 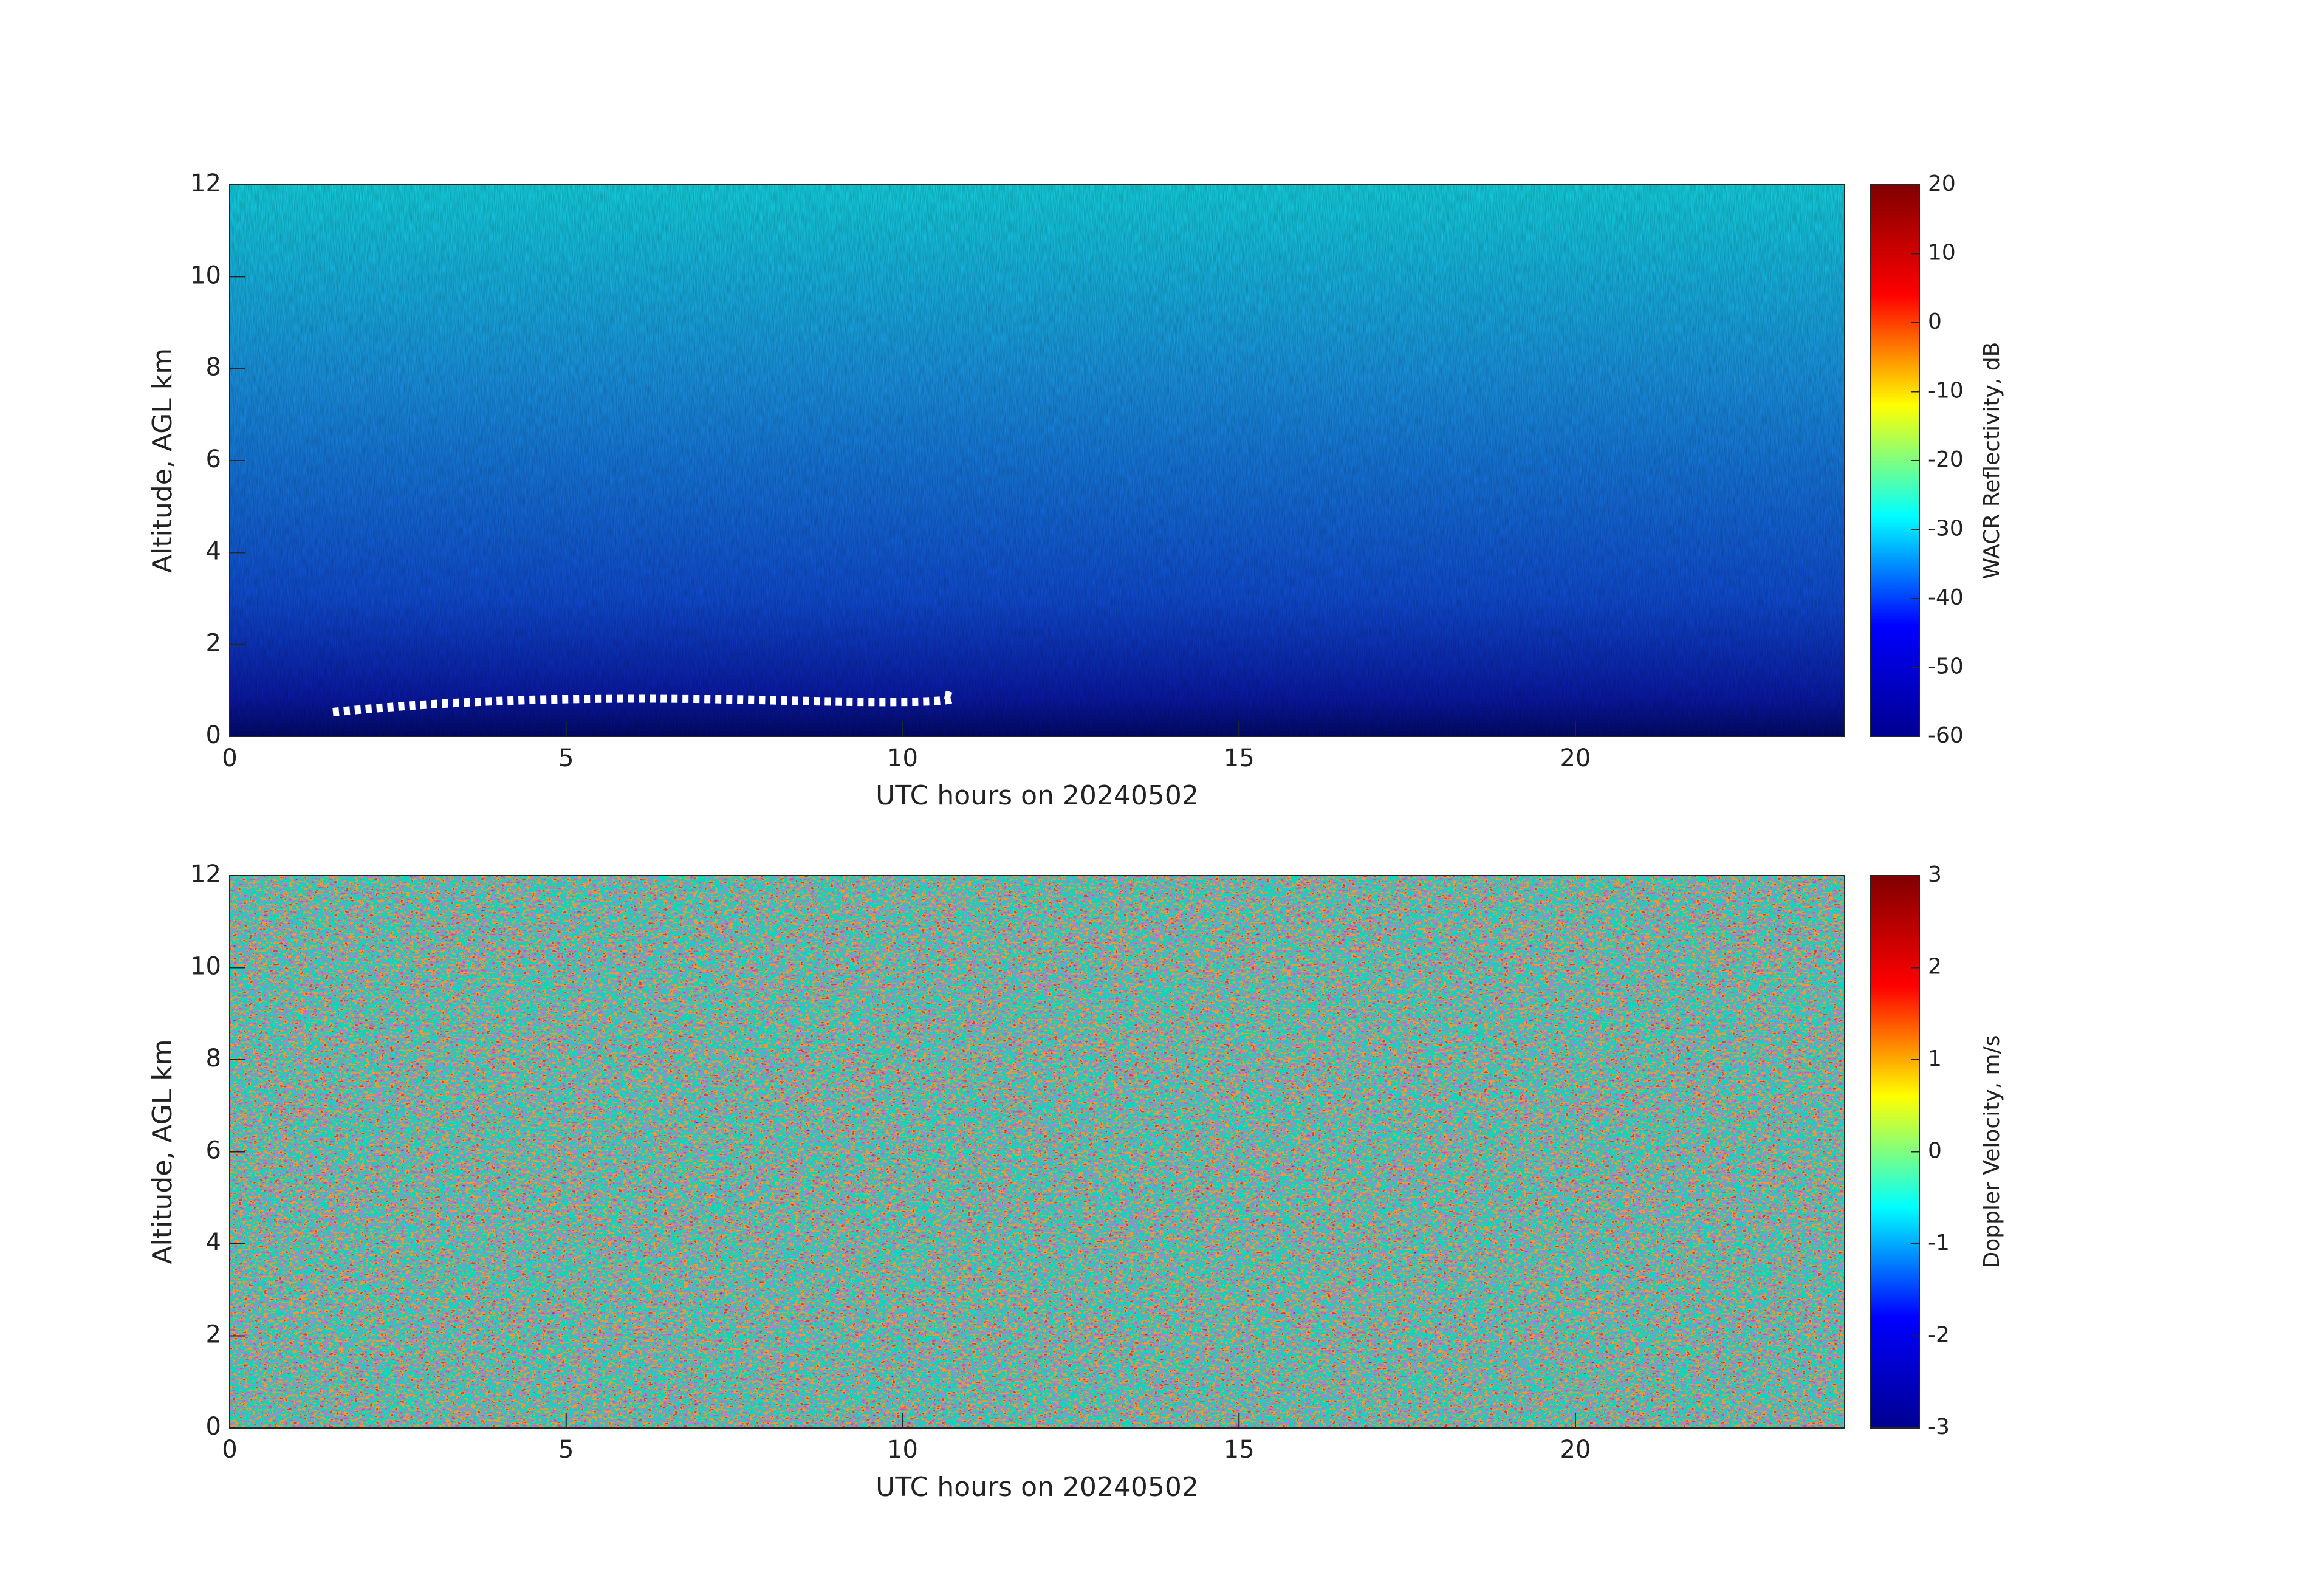 What do you see at coordinates (1946, 528) in the screenshot?
I see `colorbar-tick-label: -30` at bounding box center [1946, 528].